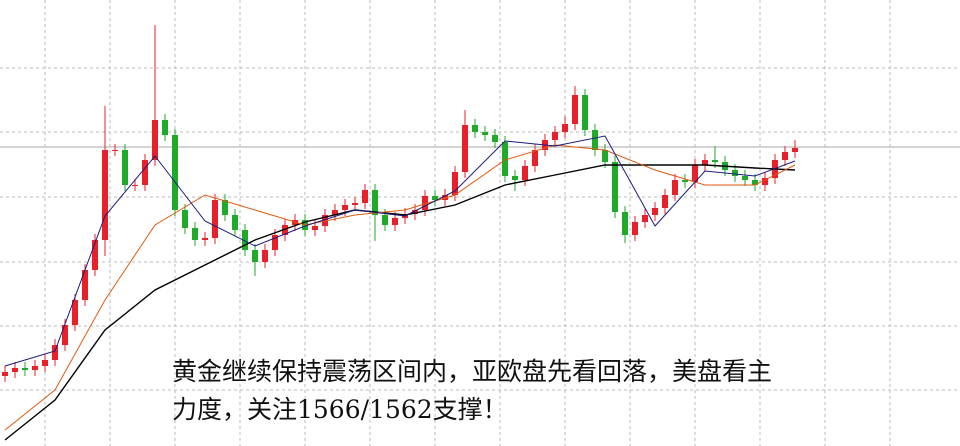  I want to click on annotation: 力度，关注1566/1562支撑！, so click(340, 409).